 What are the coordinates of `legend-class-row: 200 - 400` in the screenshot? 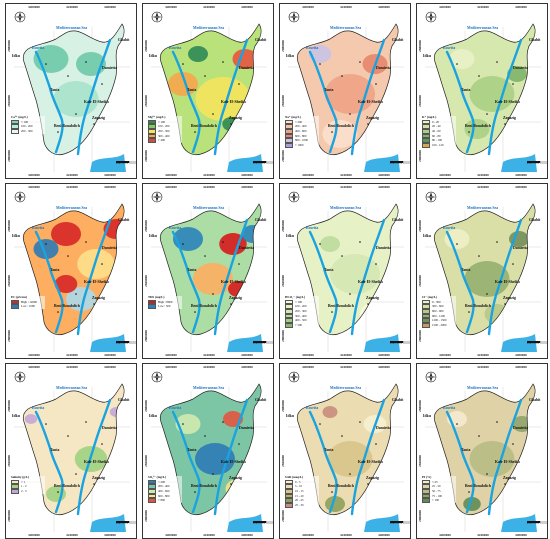 It's located at (165, 486).